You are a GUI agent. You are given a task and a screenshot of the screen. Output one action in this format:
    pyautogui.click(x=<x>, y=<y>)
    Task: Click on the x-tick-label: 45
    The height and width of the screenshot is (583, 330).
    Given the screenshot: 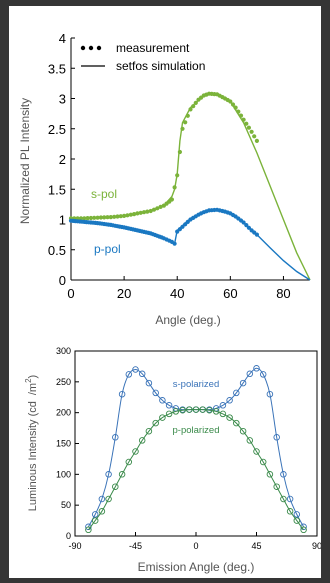 What is the action you would take?
    pyautogui.click(x=256, y=546)
    